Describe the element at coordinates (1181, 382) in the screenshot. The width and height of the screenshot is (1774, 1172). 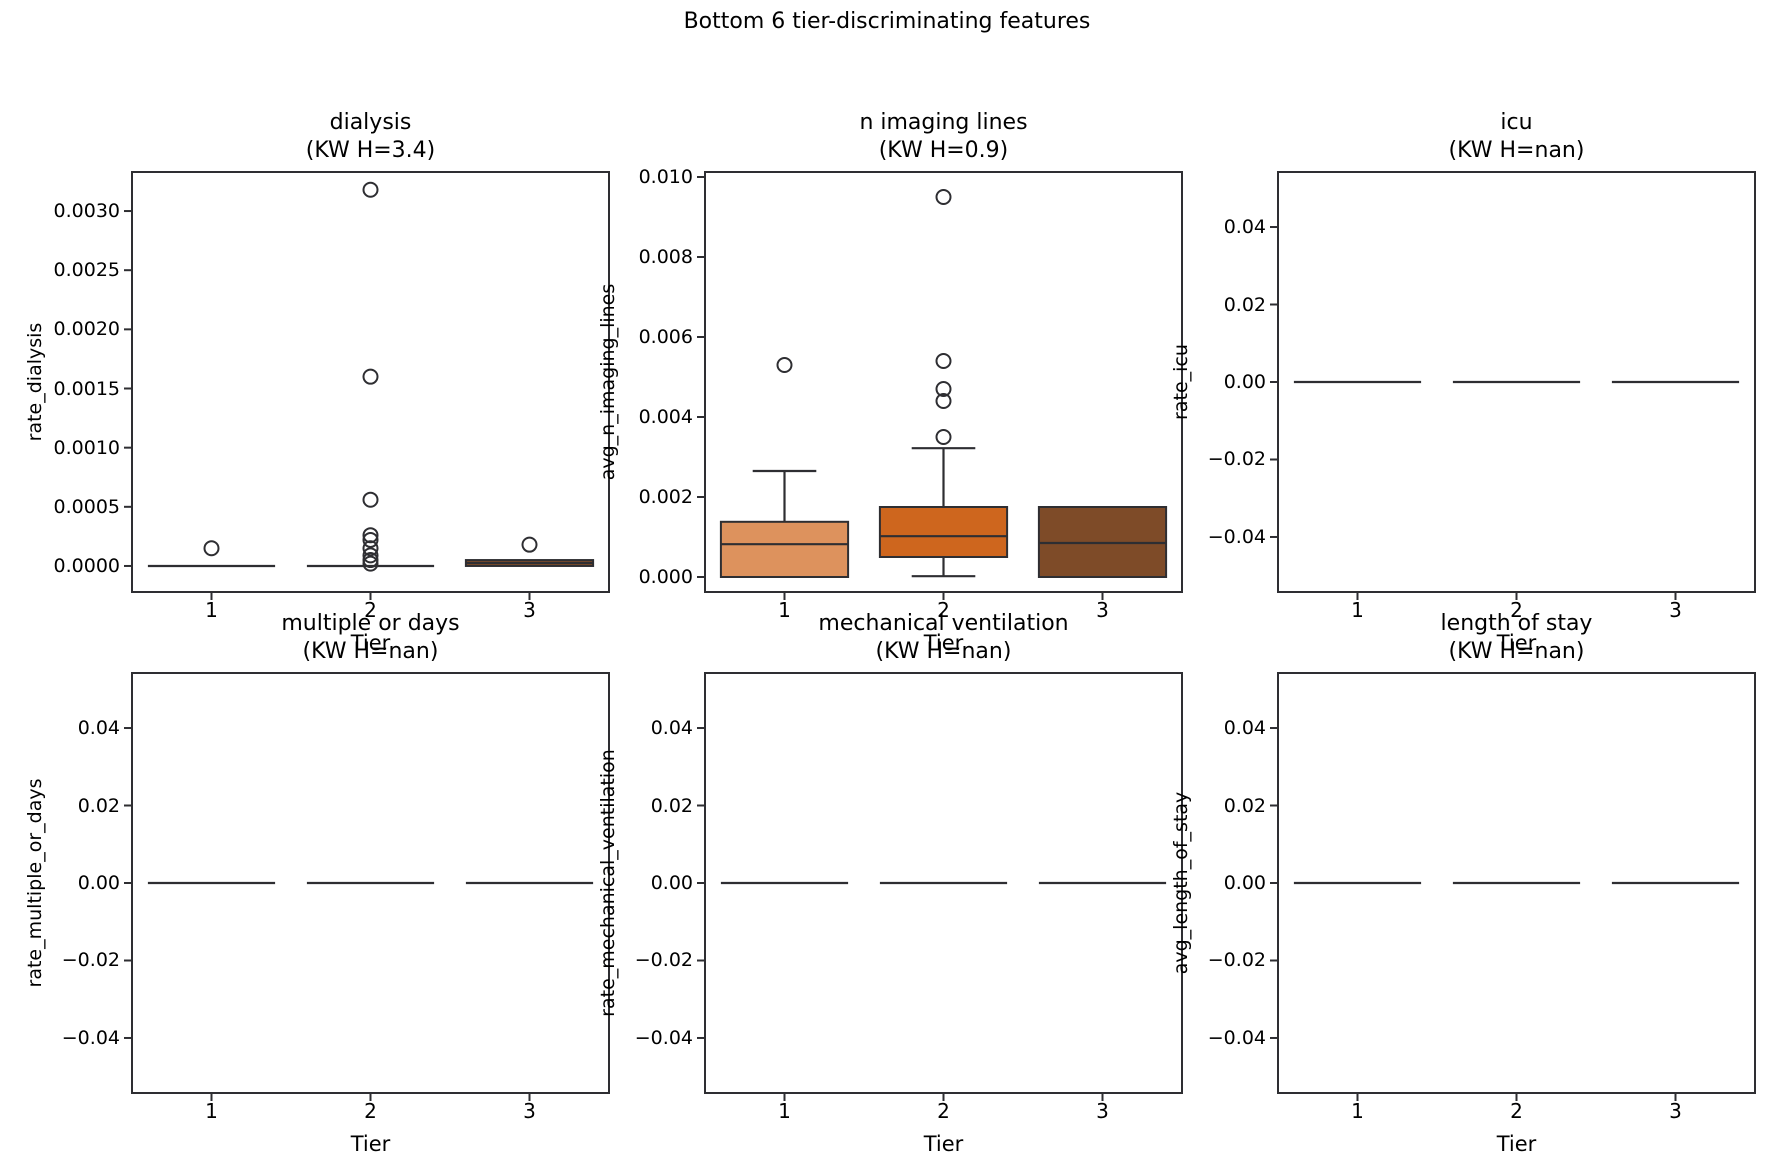
I see `y-axis-label: rate_icu` at that location.